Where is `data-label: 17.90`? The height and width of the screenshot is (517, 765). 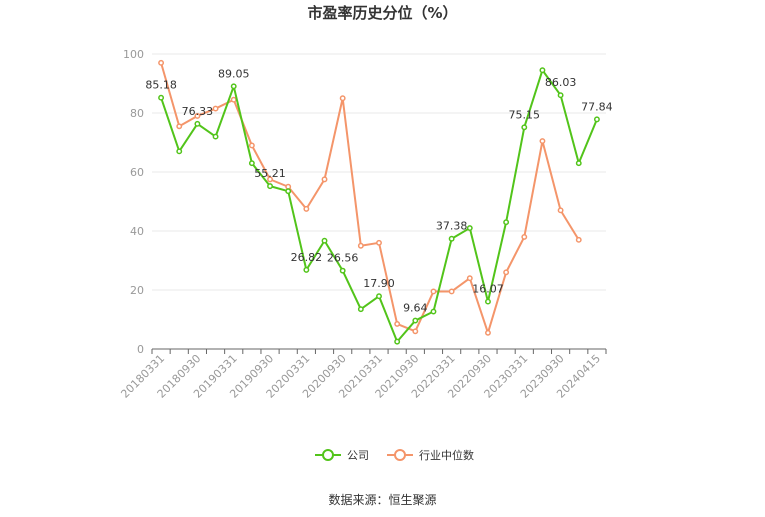
data-label: 17.90 is located at coordinates (379, 283).